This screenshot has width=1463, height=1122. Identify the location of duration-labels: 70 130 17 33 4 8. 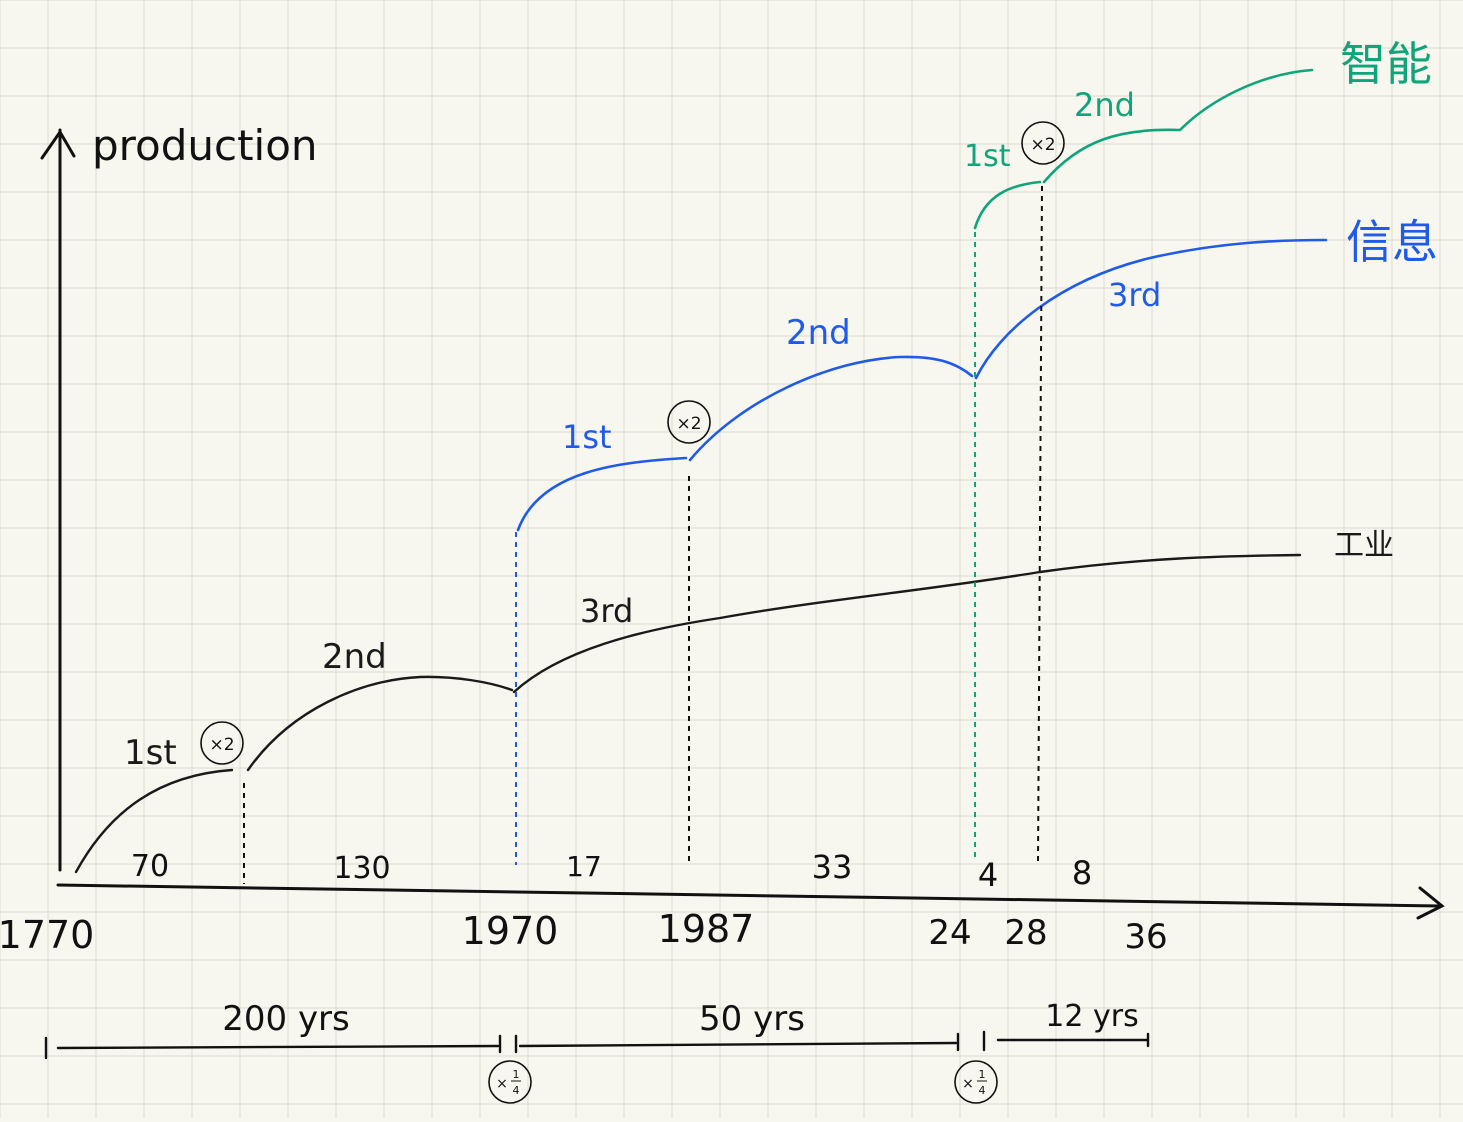
(611, 871).